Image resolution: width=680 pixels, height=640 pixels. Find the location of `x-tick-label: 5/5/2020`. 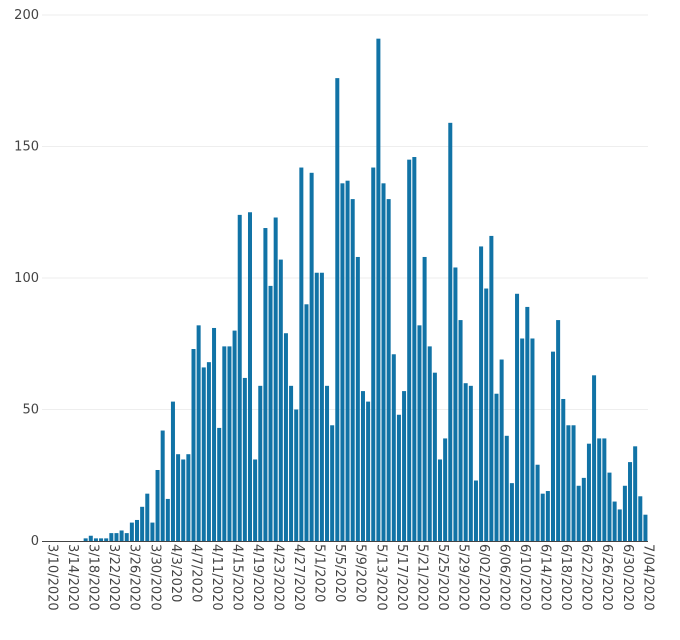

x-tick-label: 5/5/2020 is located at coordinates (339, 573).